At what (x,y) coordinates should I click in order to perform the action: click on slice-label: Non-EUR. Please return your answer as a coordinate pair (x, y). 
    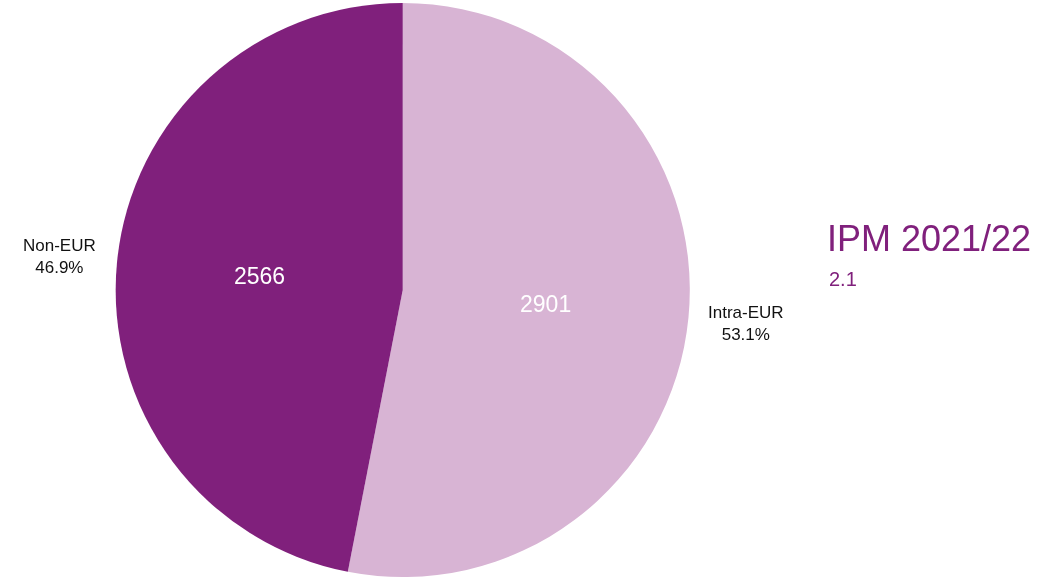
    Looking at the image, I should click on (59, 245).